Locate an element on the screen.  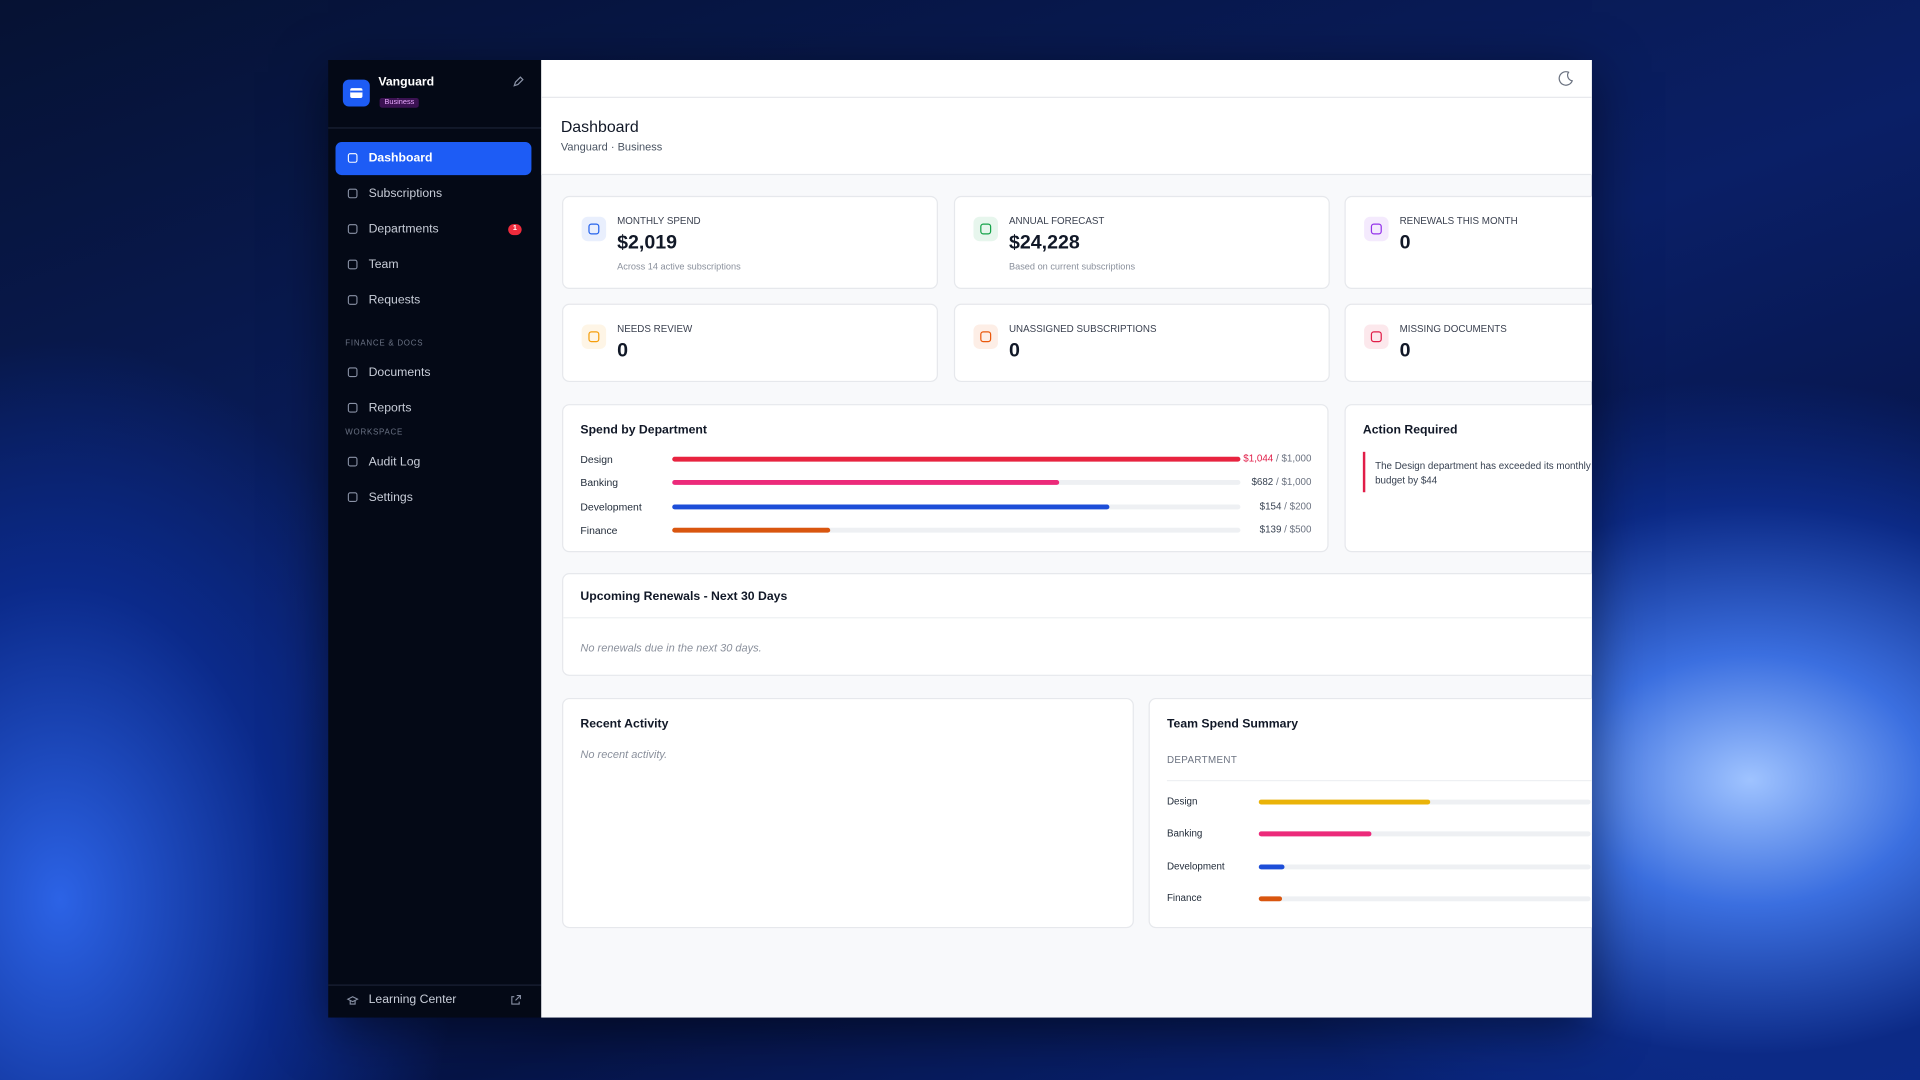
nav-item: Departments 1 is located at coordinates (434, 229).